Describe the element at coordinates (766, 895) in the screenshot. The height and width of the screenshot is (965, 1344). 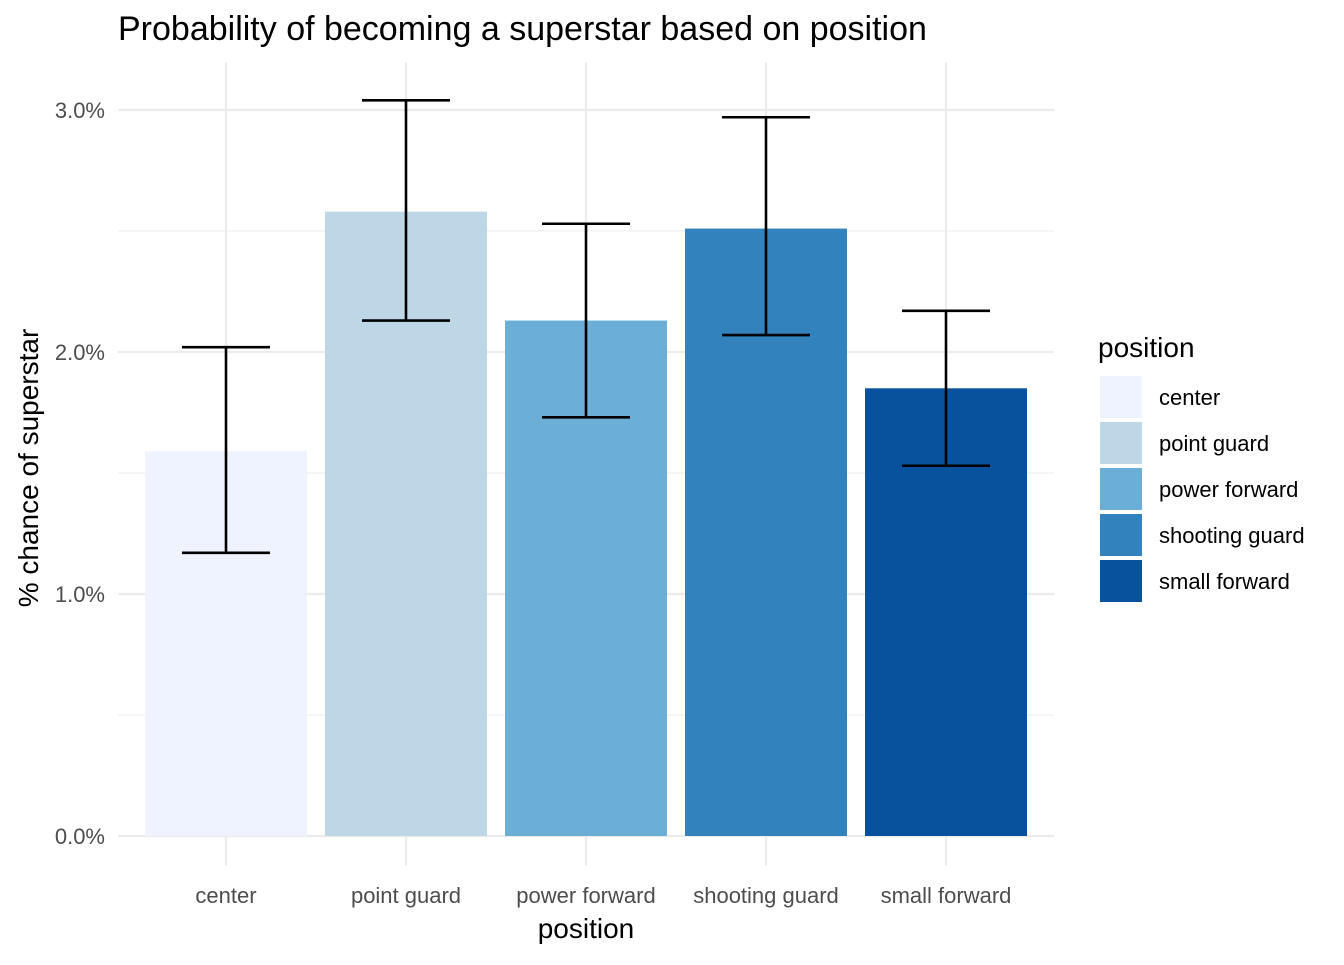
I see `x-tick-label: shooting guard` at that location.